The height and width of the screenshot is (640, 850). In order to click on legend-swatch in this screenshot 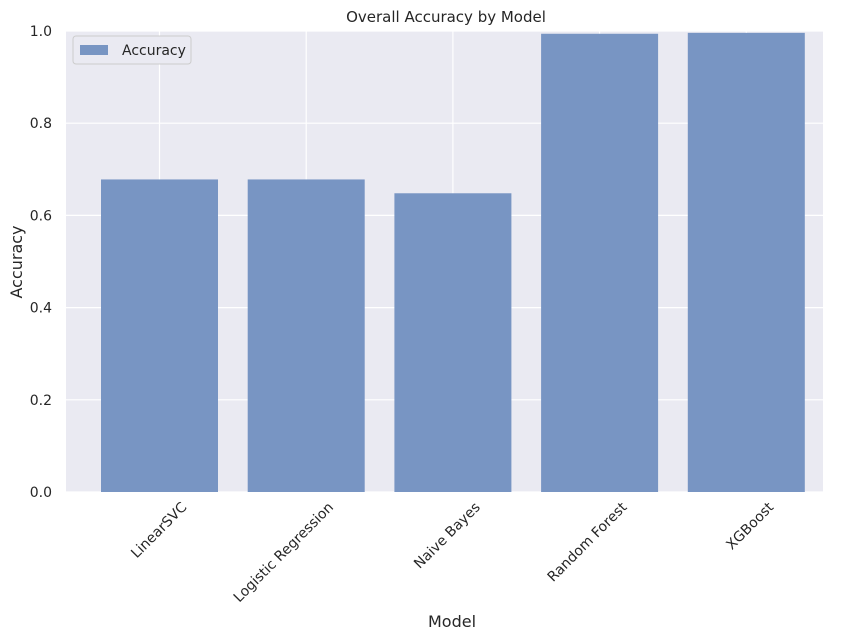, I will do `click(94, 50)`.